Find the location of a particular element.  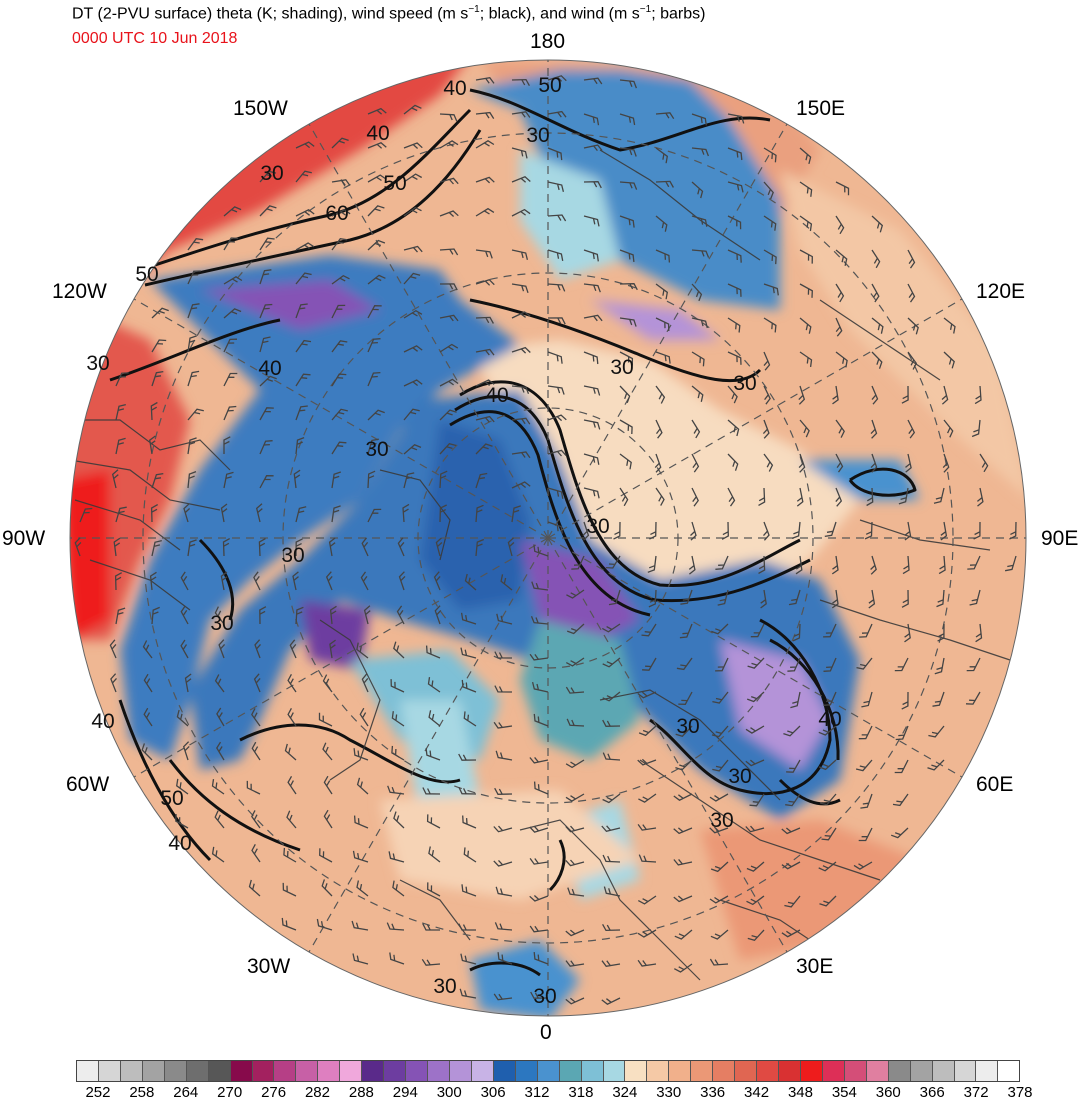

colorbar-tick-label: 312 is located at coordinates (537, 1092).